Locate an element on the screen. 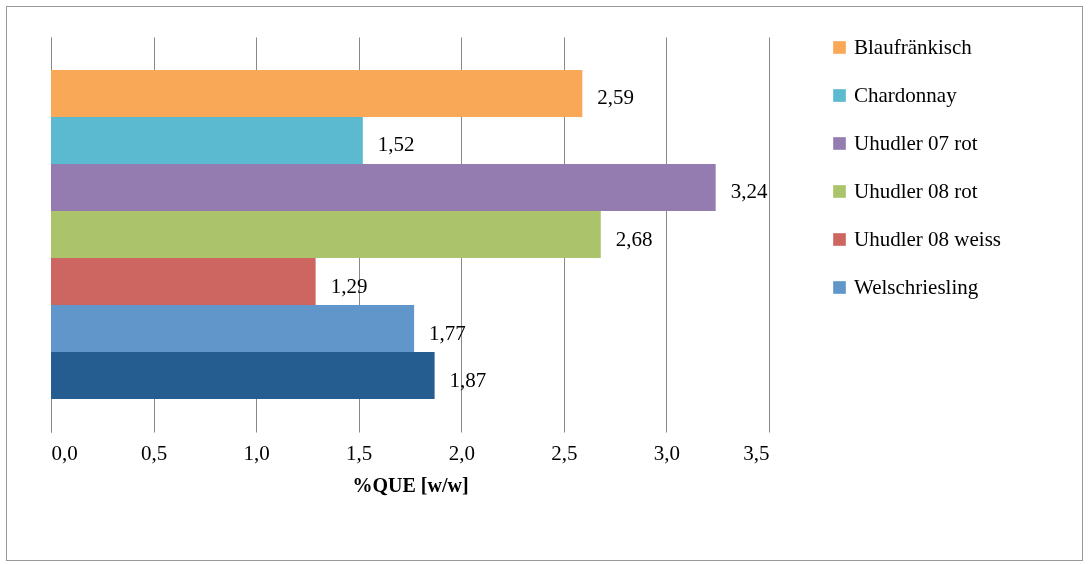 This screenshot has height=565, width=1091. data-label: 1,52 is located at coordinates (396, 144).